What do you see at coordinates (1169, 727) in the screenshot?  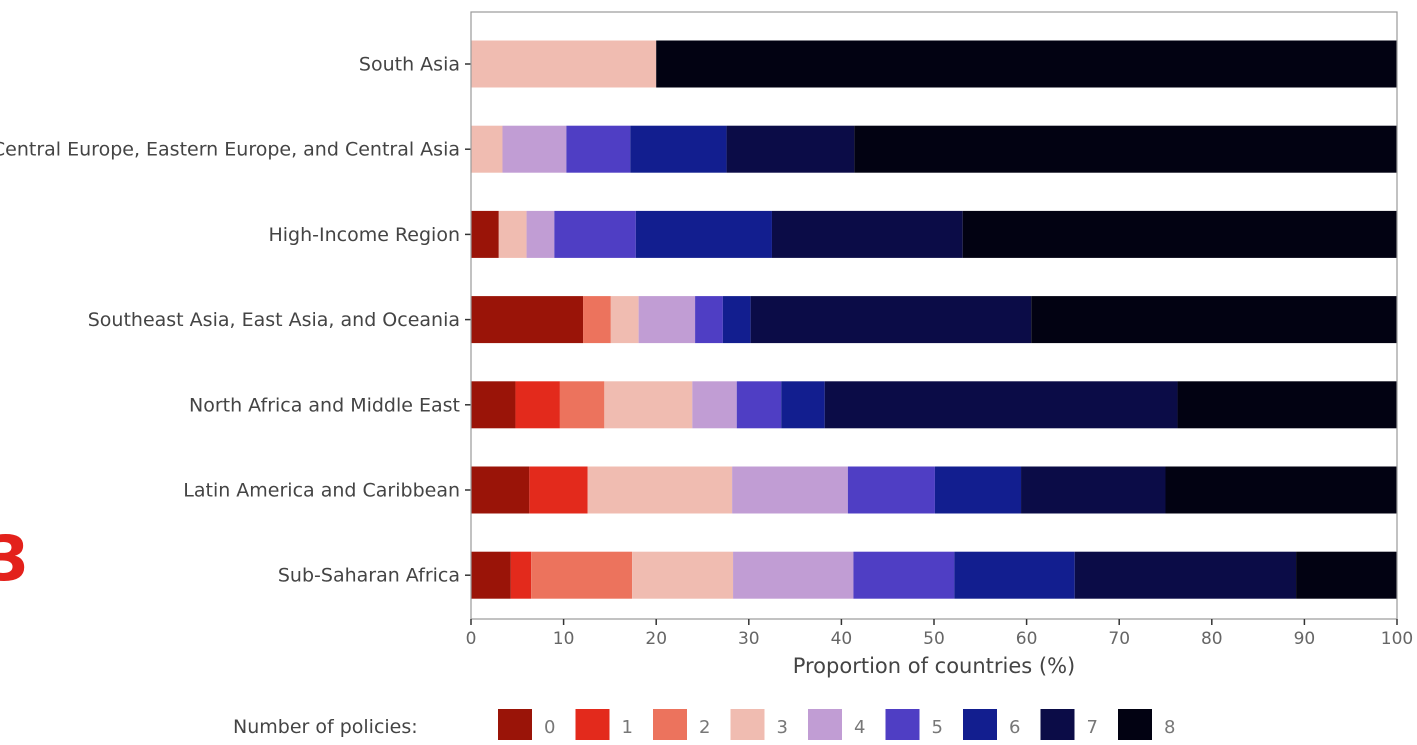 I see `legend-label: 8` at bounding box center [1169, 727].